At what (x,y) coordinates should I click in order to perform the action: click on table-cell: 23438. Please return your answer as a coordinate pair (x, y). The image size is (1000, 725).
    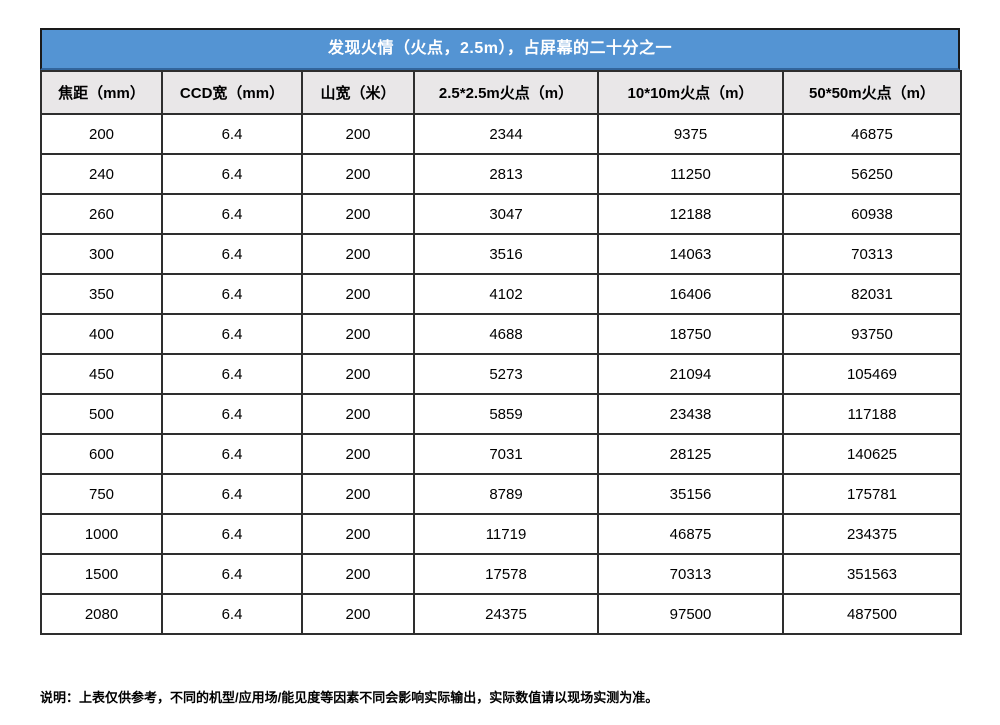
    Looking at the image, I should click on (690, 414).